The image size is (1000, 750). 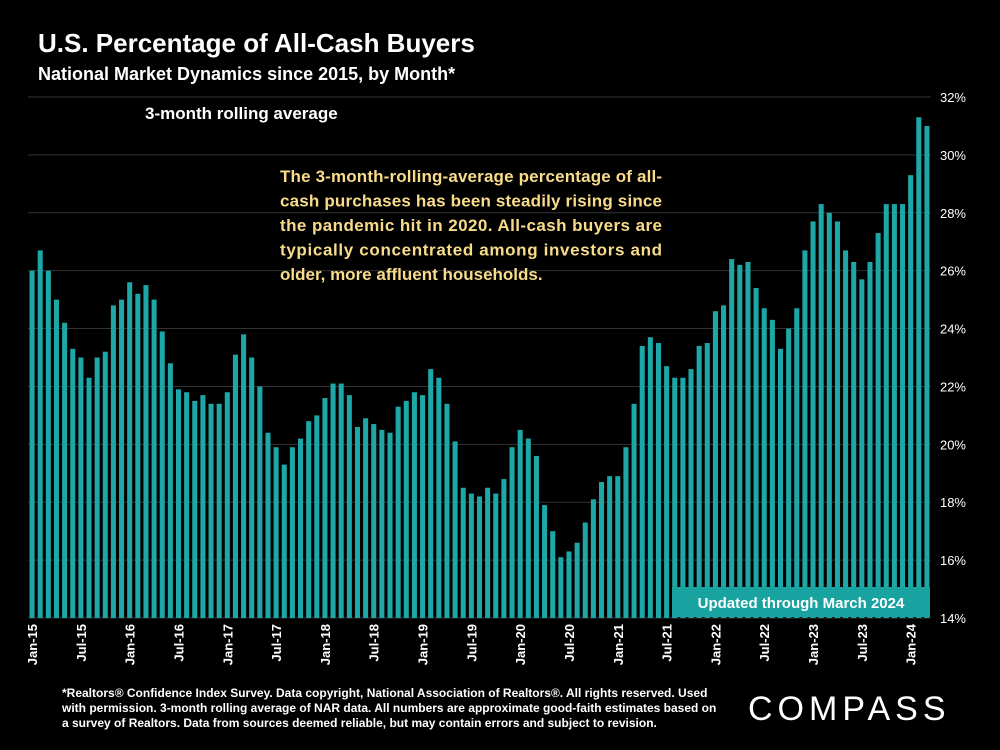 What do you see at coordinates (953, 444) in the screenshot?
I see `y-tick-label: 20%` at bounding box center [953, 444].